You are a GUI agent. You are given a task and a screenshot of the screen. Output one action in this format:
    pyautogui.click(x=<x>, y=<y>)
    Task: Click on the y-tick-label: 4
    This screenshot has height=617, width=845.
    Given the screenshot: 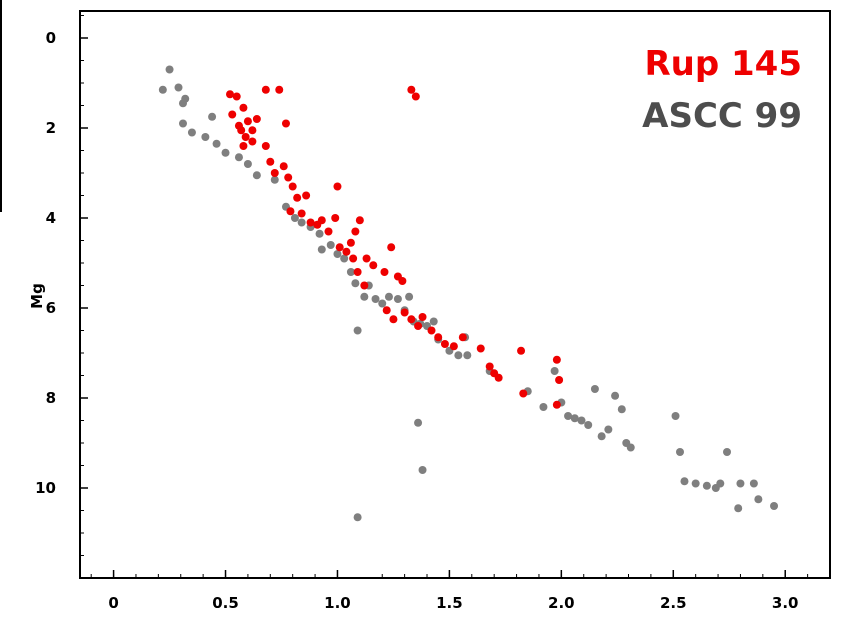 What is the action you would take?
    pyautogui.click(x=51, y=218)
    